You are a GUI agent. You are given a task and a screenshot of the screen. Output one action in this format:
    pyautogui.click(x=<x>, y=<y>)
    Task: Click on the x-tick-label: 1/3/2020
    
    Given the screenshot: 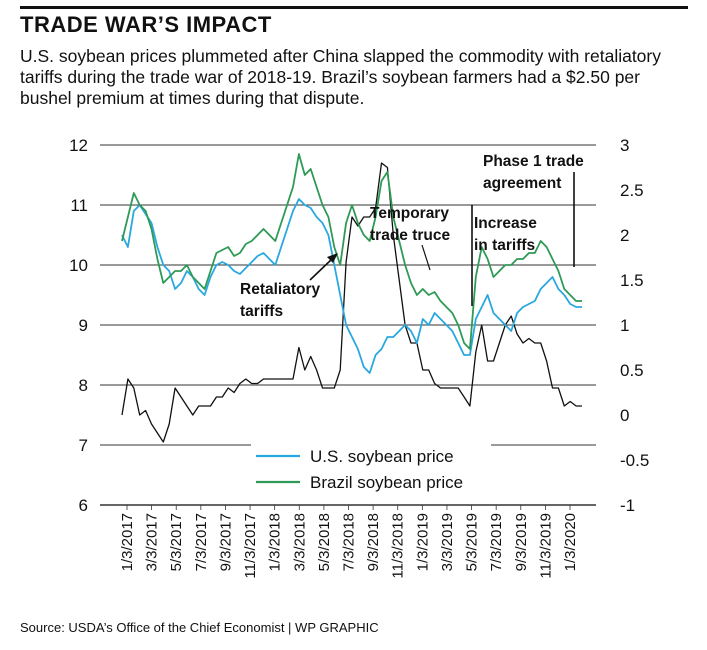 What is the action you would take?
    pyautogui.click(x=570, y=542)
    